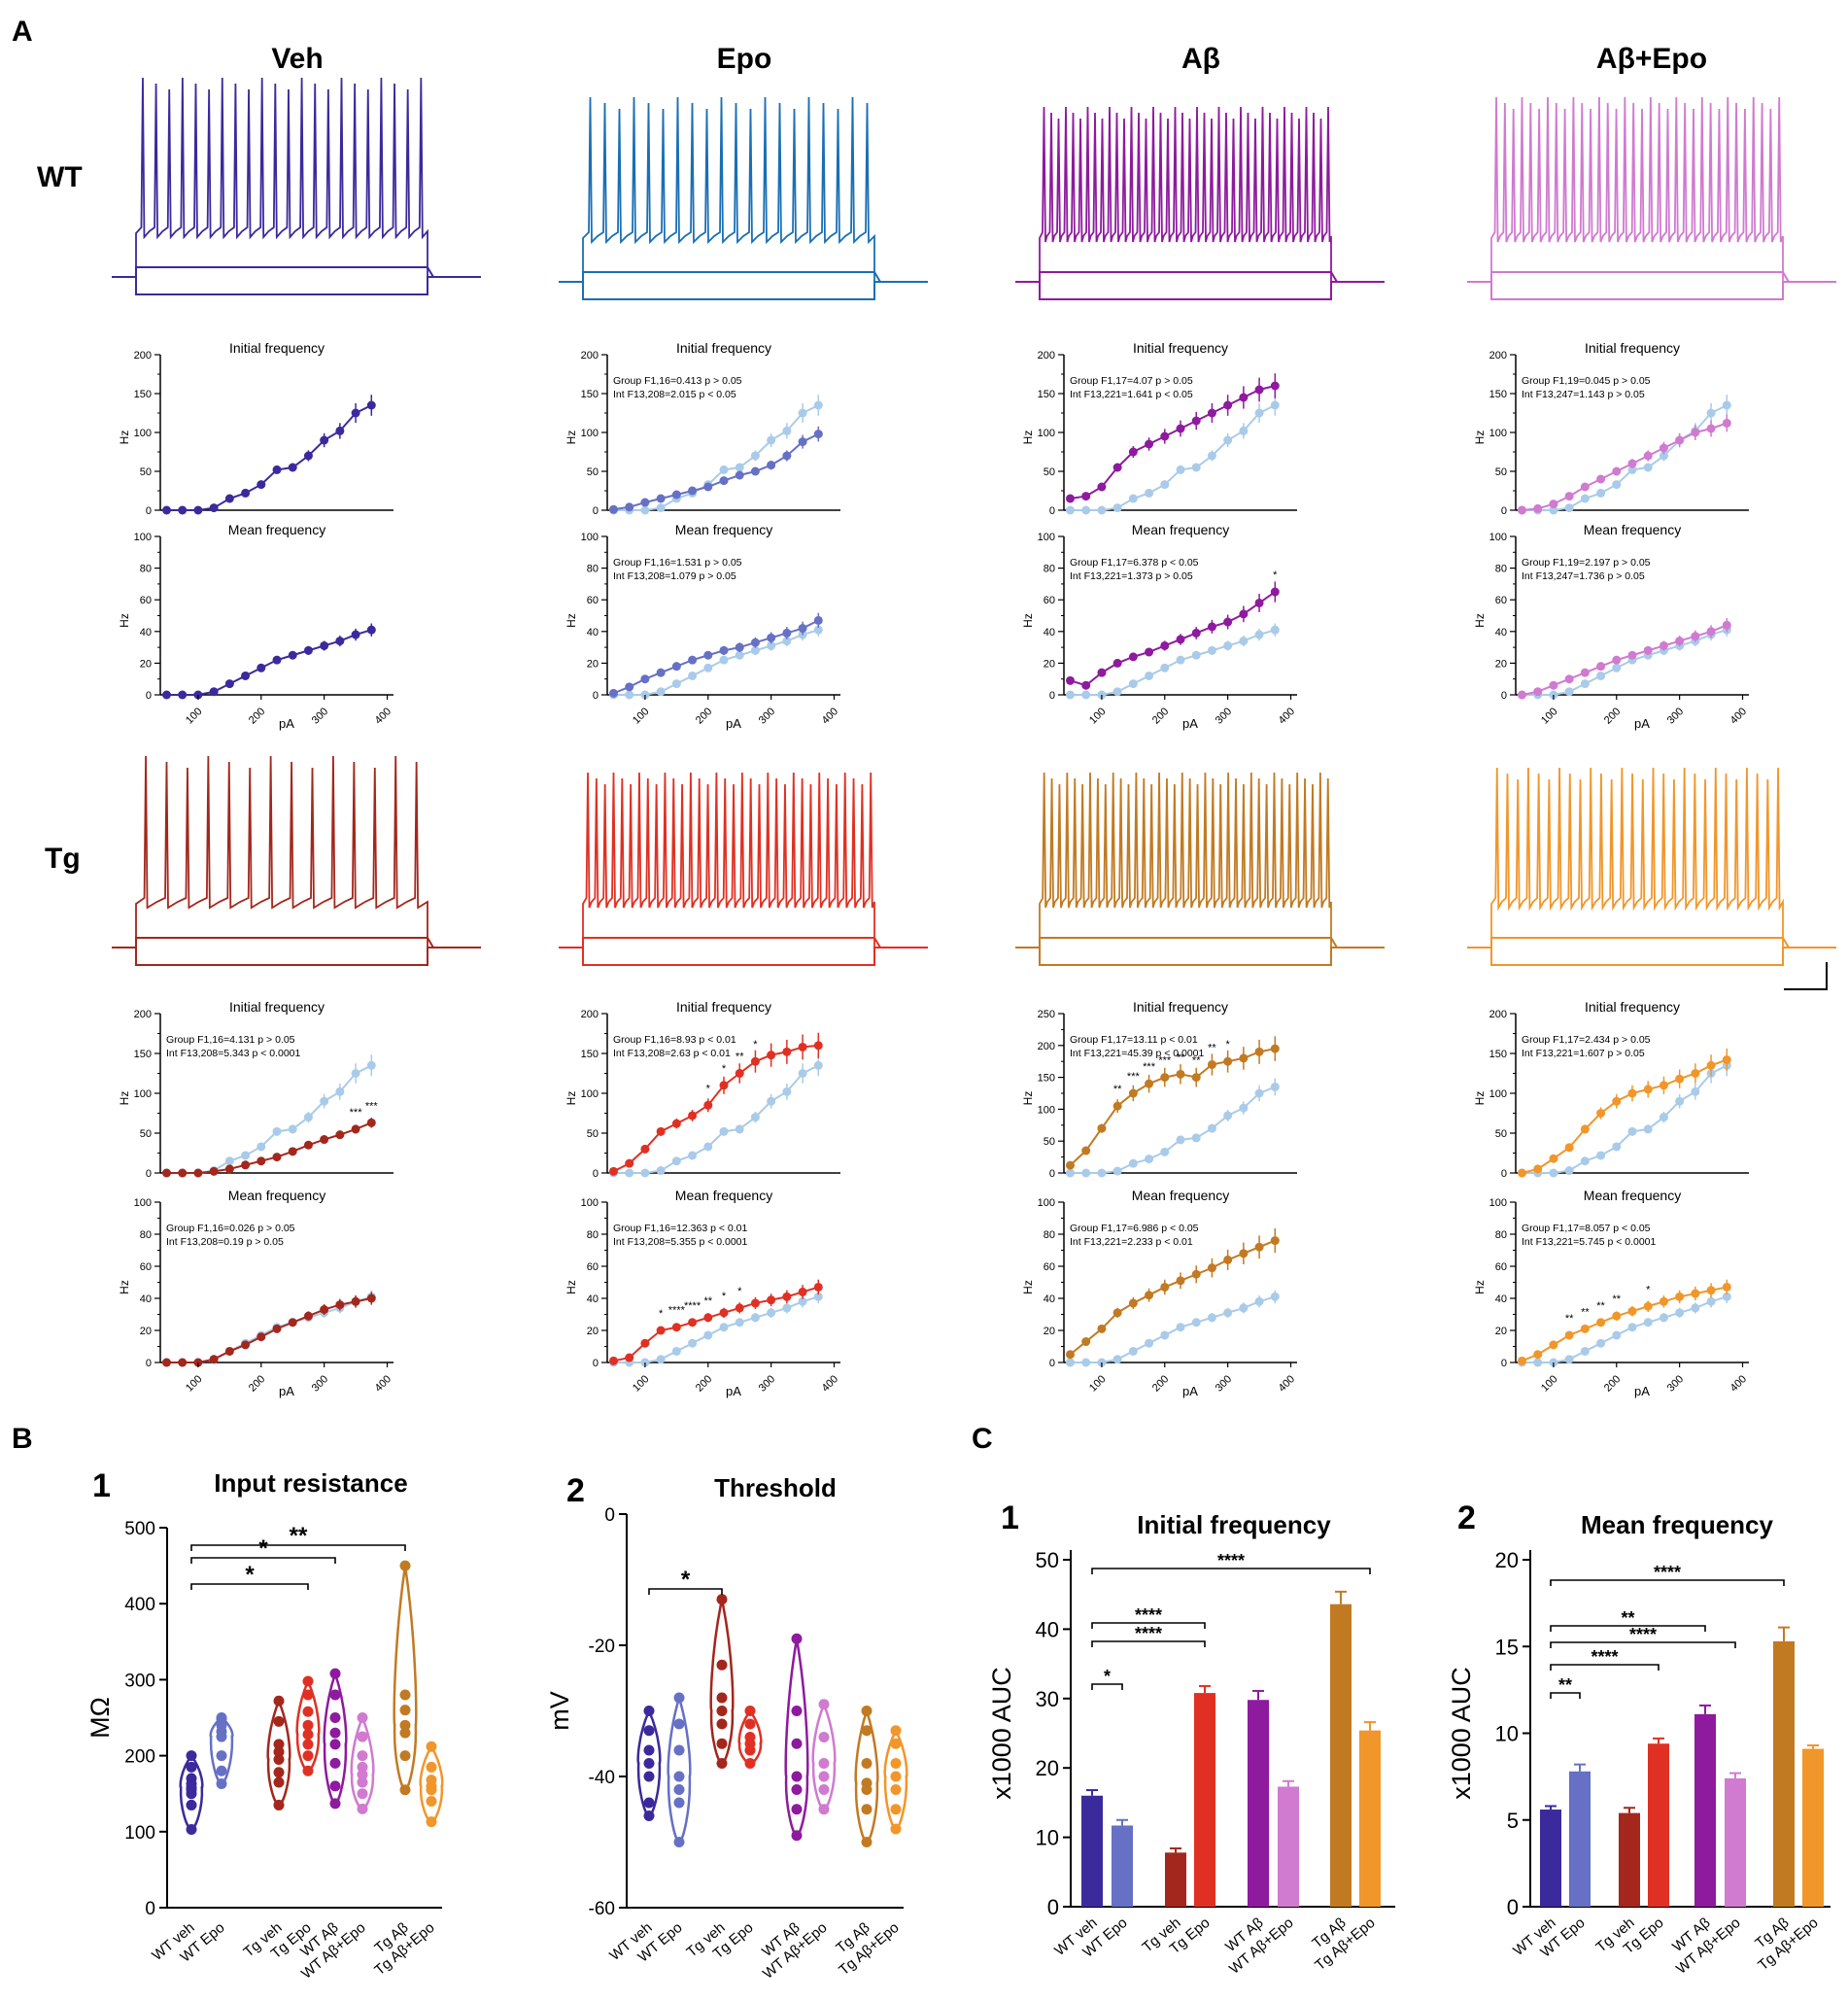 This screenshot has height=2000, width=1848. I want to click on trace-hyperpolarizing-step, so click(1200, 956).